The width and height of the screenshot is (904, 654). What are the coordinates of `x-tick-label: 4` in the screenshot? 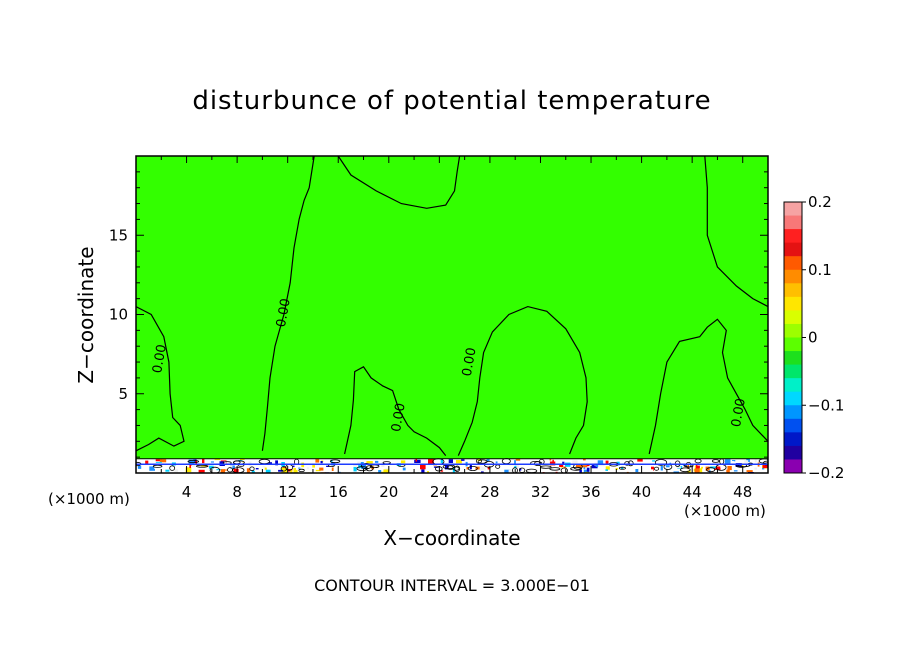 It's located at (187, 492).